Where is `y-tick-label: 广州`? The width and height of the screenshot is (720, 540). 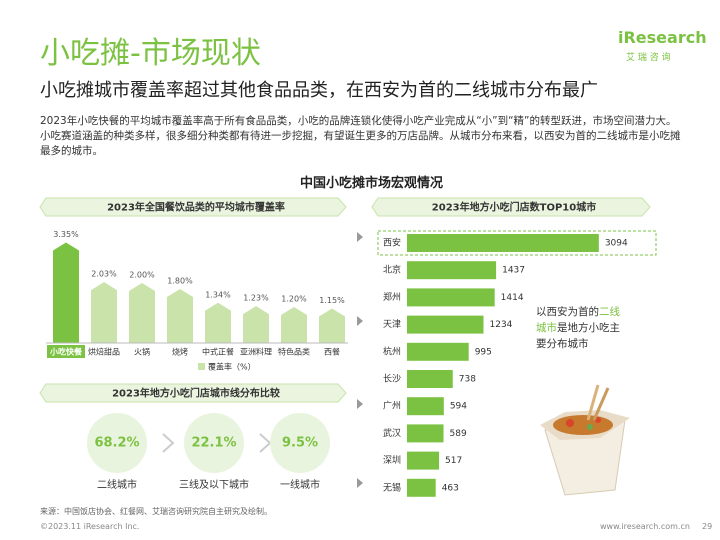 y-tick-label: 广州 is located at coordinates (392, 406).